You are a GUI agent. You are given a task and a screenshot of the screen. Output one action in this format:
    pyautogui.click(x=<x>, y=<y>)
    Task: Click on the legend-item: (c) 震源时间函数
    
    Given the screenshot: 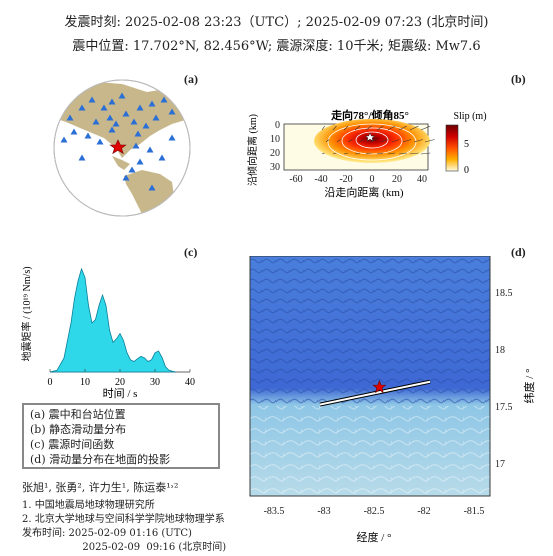 What is the action you would take?
    pyautogui.click(x=72, y=444)
    